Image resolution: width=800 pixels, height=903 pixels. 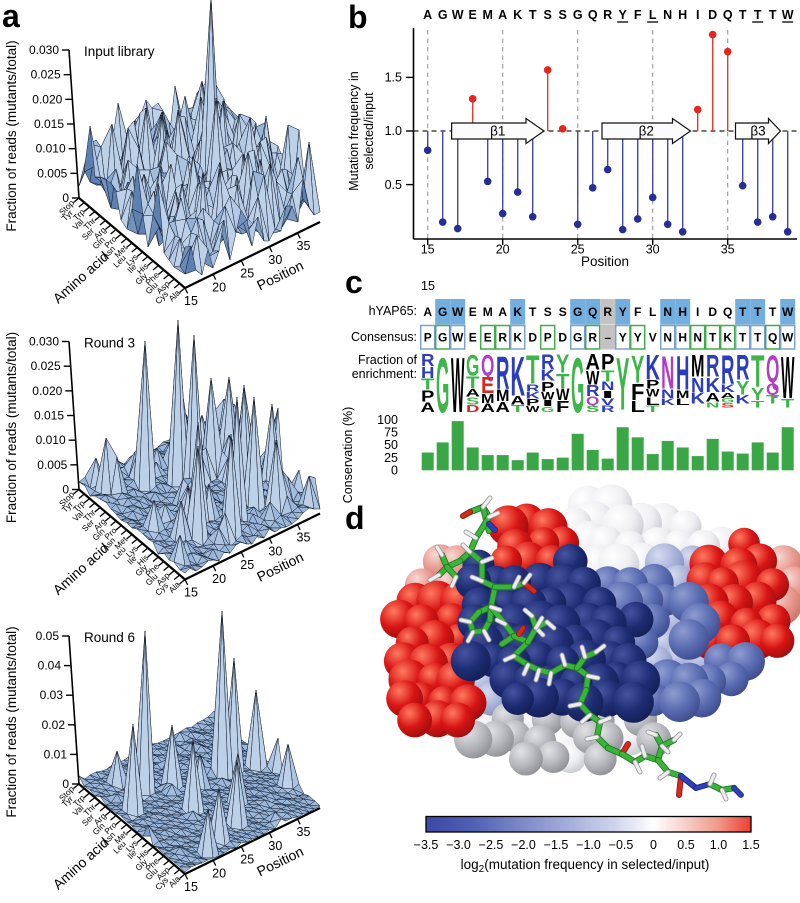 What do you see at coordinates (49, 124) in the screenshot?
I see `svg-text: 0.015` at bounding box center [49, 124].